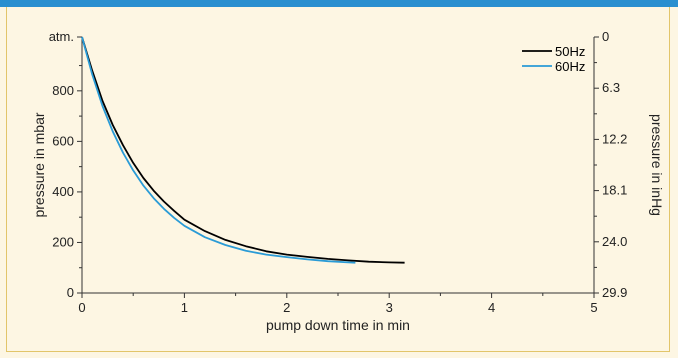 The image size is (678, 358). What do you see at coordinates (593, 307) in the screenshot?
I see `x-tick-label: 5` at bounding box center [593, 307].